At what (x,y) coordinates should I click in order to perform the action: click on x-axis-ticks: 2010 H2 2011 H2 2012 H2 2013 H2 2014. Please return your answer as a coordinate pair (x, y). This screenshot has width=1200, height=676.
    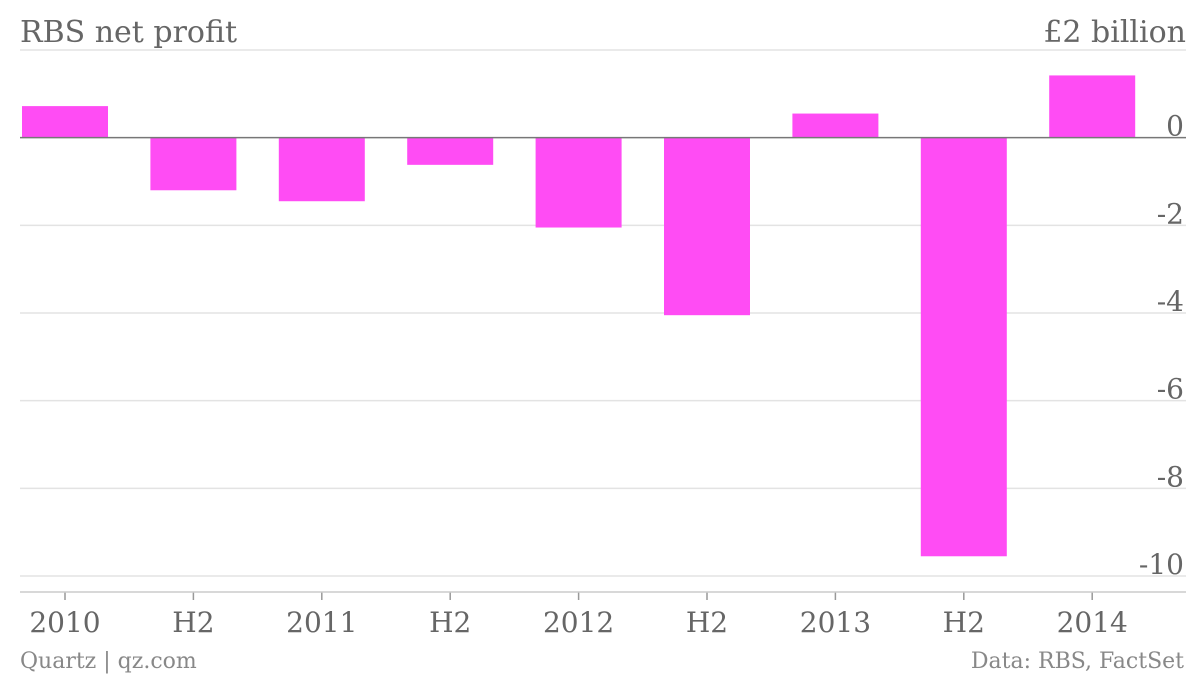
    Looking at the image, I should click on (603, 615).